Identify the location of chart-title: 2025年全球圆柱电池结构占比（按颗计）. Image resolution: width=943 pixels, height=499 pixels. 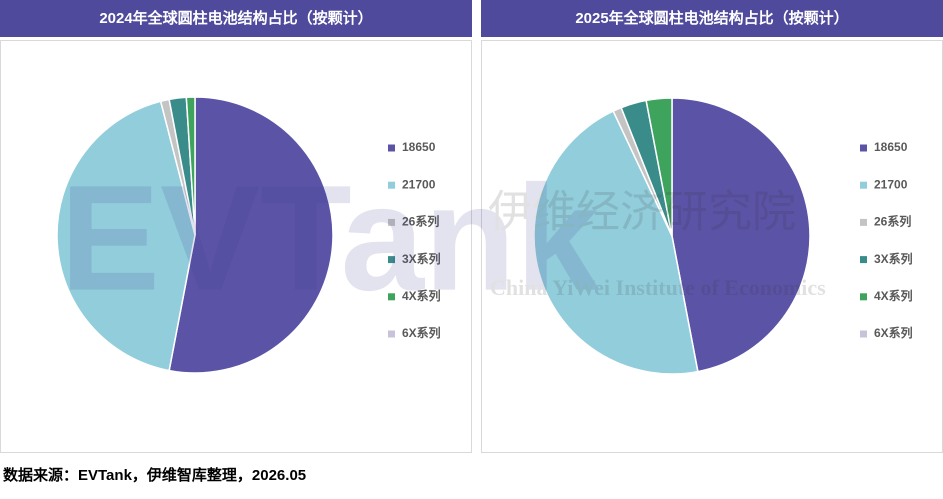
(711, 18).